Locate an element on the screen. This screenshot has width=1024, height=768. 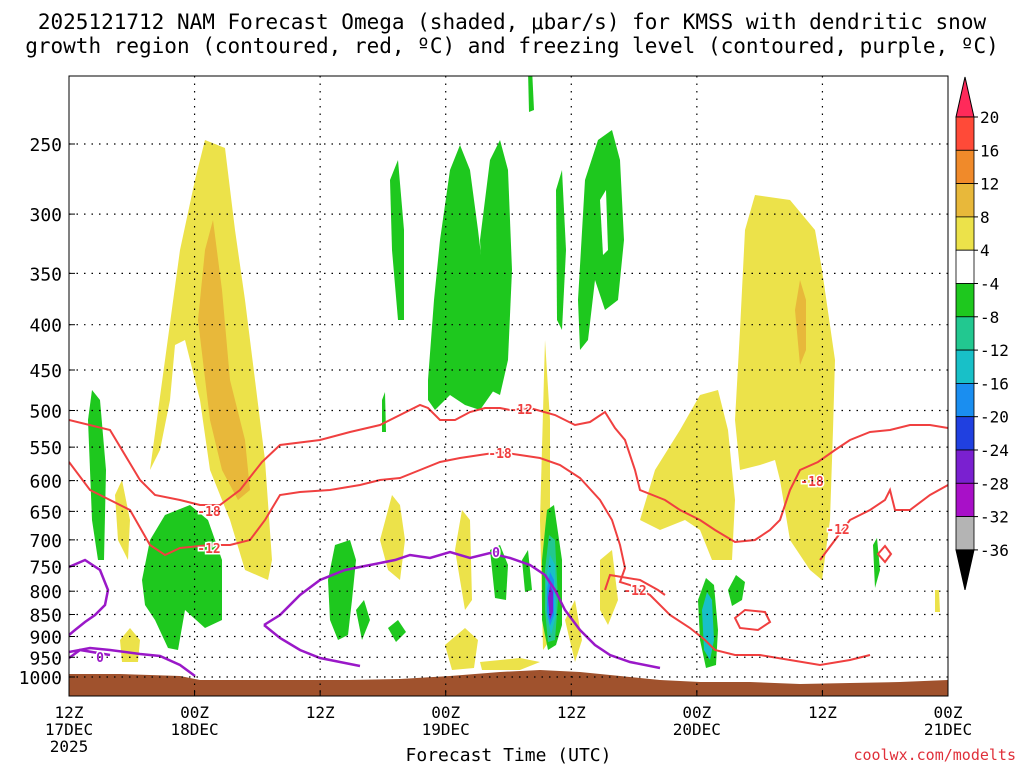
x-tick-label: 17DEC is located at coordinates (69, 729).